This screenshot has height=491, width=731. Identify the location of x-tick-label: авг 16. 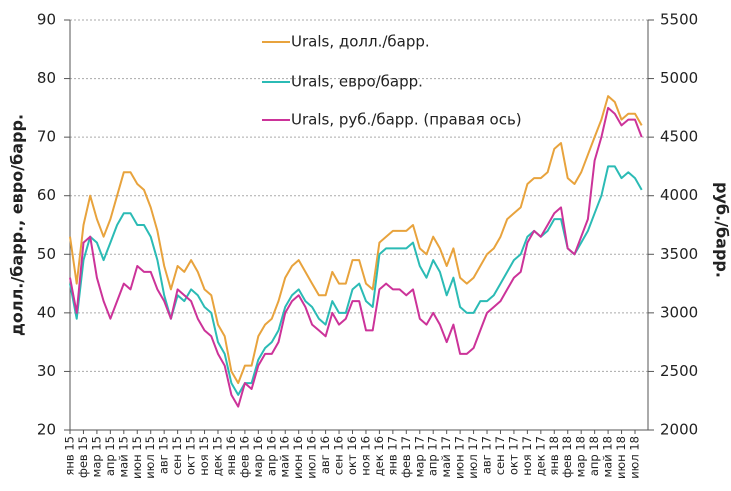
(325, 455).